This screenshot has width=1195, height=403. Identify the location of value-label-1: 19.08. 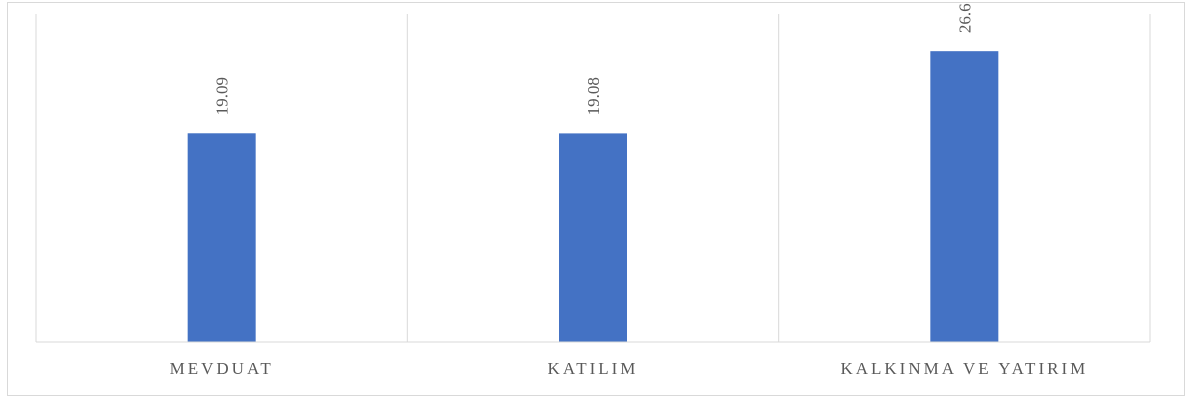
(593, 96).